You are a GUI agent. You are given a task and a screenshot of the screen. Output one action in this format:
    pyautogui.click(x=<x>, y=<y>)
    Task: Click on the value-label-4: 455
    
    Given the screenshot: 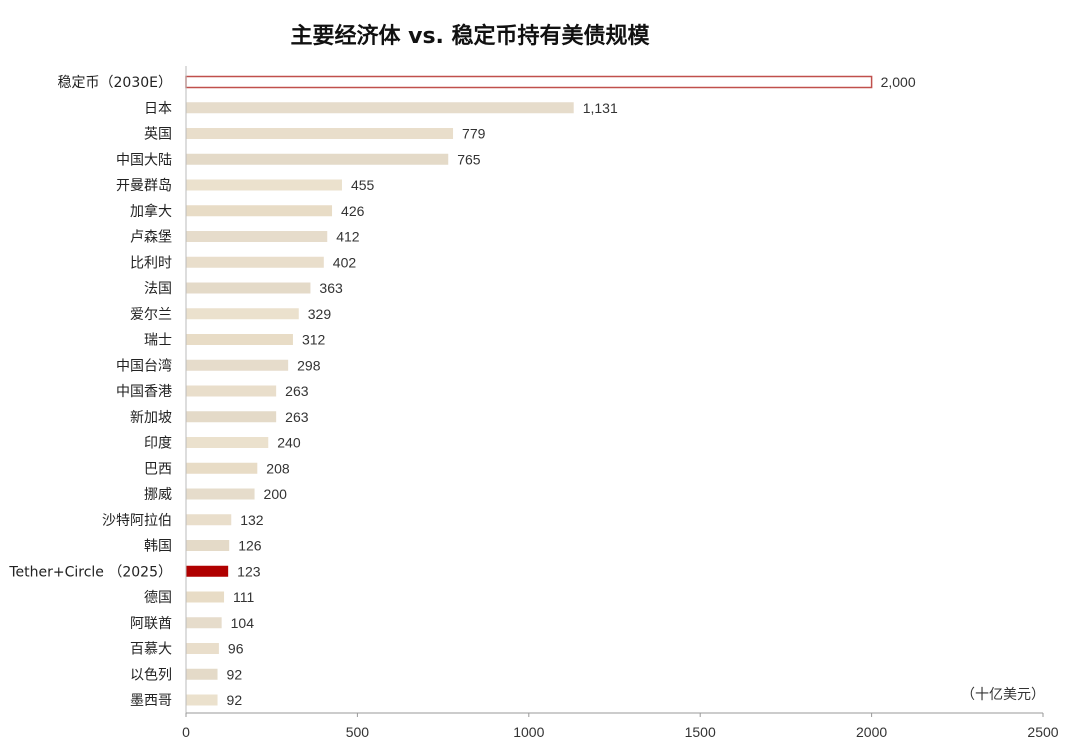 What is the action you would take?
    pyautogui.click(x=363, y=185)
    